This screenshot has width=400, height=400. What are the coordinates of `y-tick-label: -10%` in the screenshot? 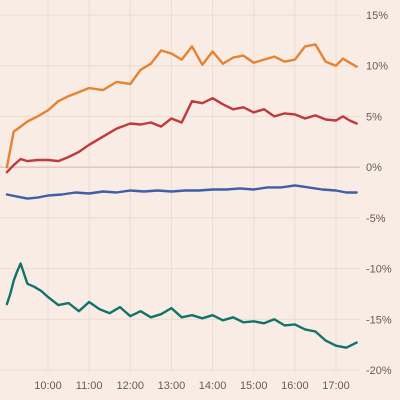 It's located at (379, 270).